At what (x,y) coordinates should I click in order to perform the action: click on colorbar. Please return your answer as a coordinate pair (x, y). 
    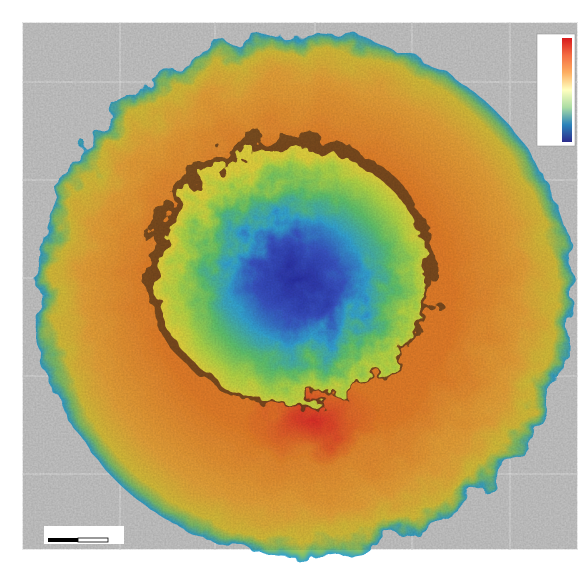
    Looking at the image, I should click on (556, 90).